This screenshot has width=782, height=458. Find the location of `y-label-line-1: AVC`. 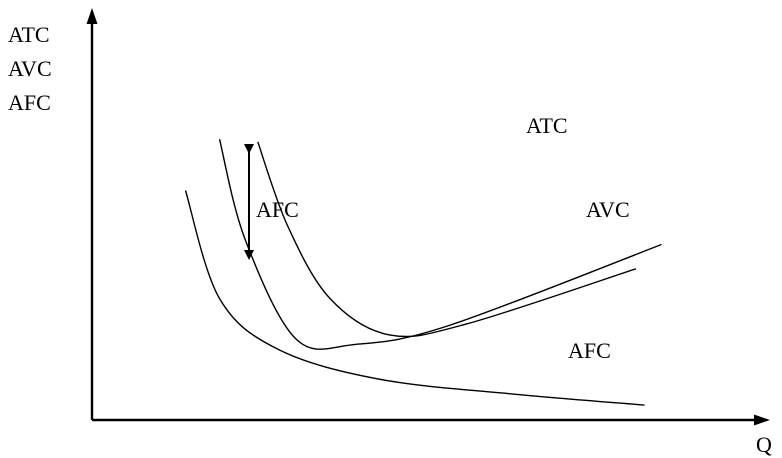

y-label-line-1: AVC is located at coordinates (30, 68).